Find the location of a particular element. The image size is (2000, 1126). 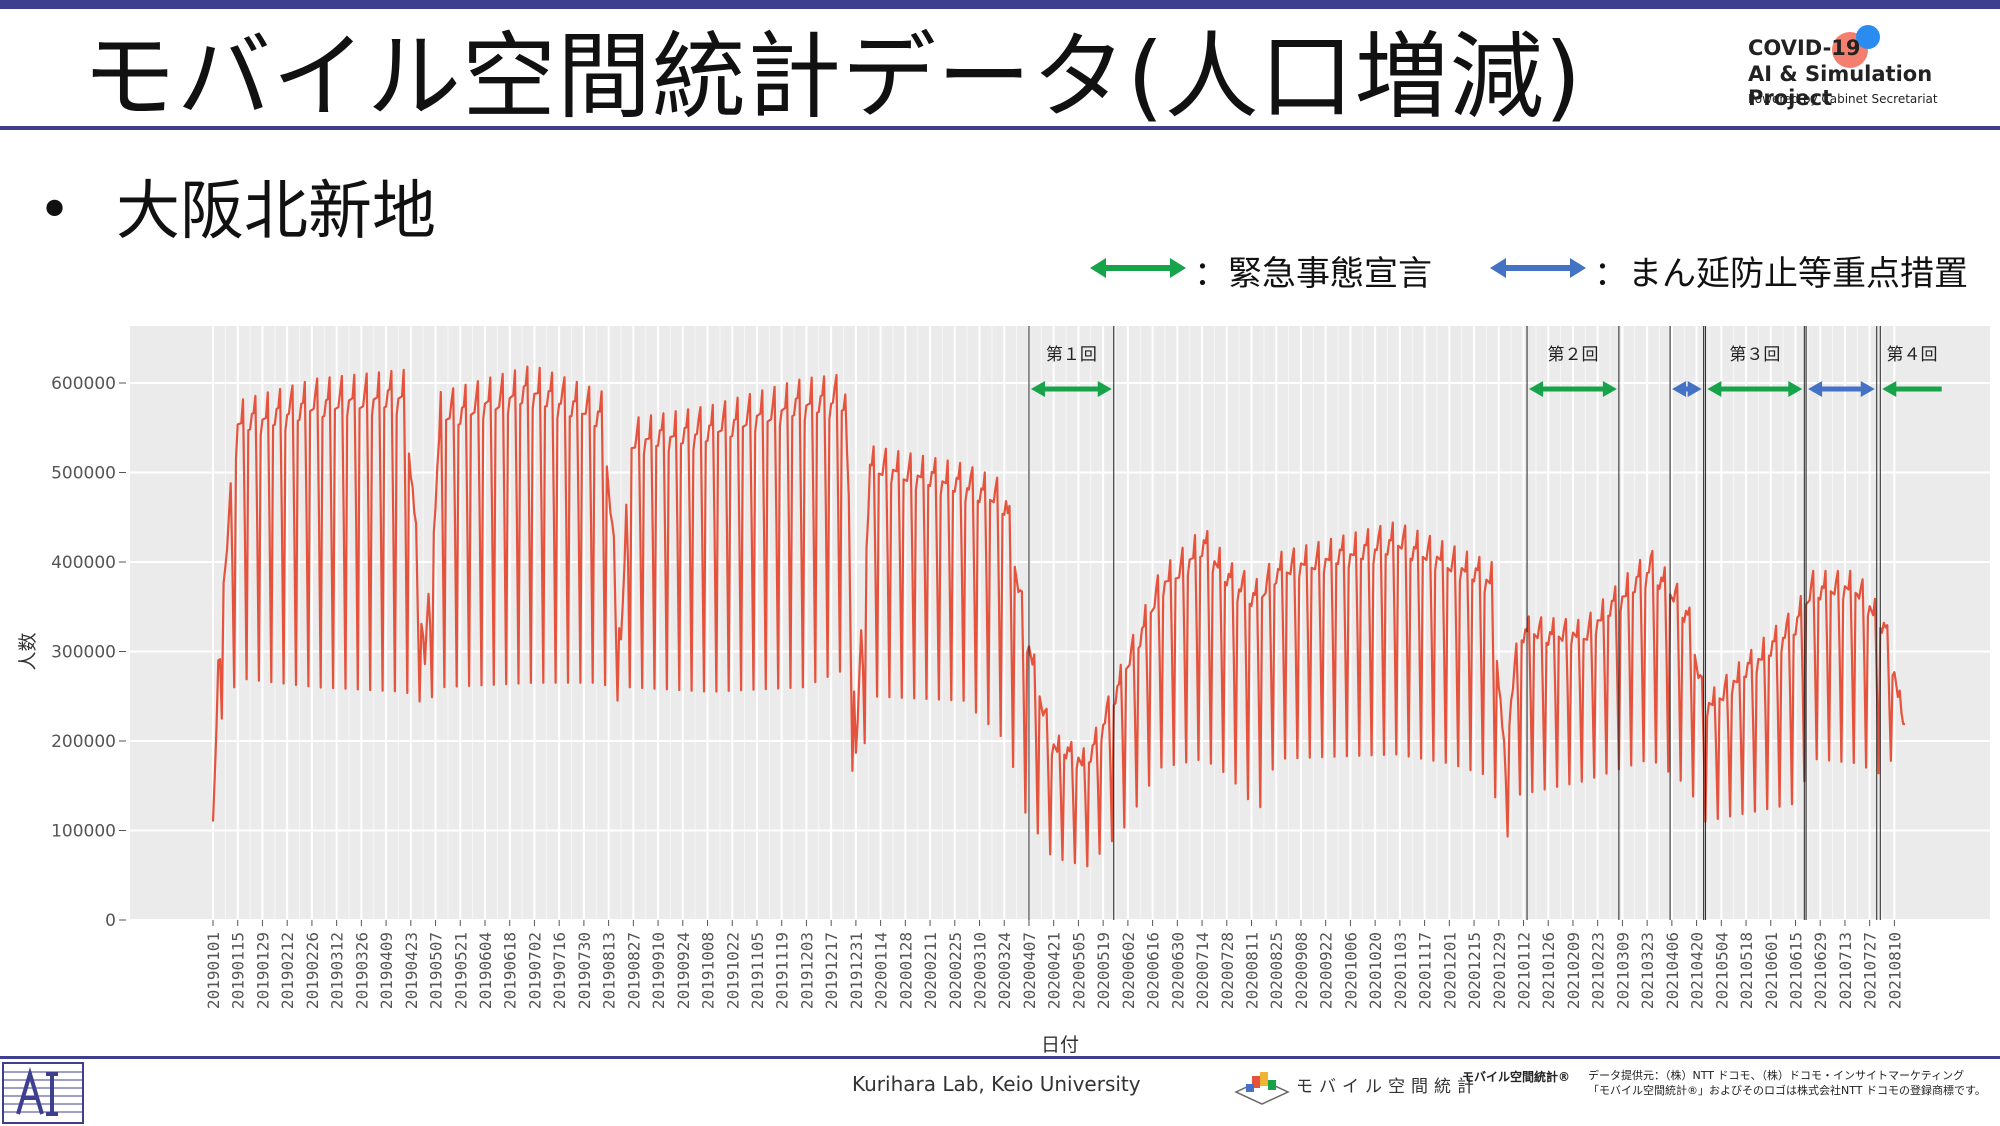

logo-line1: COVID-19 is located at coordinates (1804, 48).